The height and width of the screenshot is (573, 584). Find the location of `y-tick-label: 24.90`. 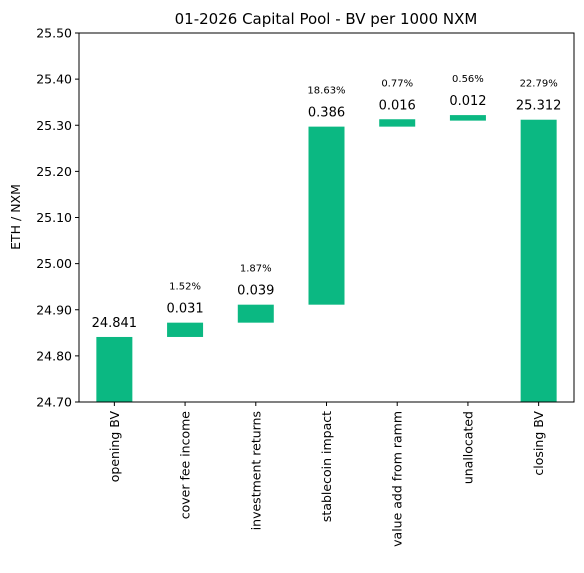

y-tick-label: 24.90 is located at coordinates (54, 309).